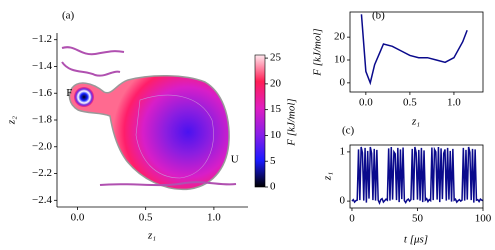 This screenshot has width=495, height=250. Describe the element at coordinates (42, 66) in the screenshot. I see `y-tick-label: −1.4` at that location.